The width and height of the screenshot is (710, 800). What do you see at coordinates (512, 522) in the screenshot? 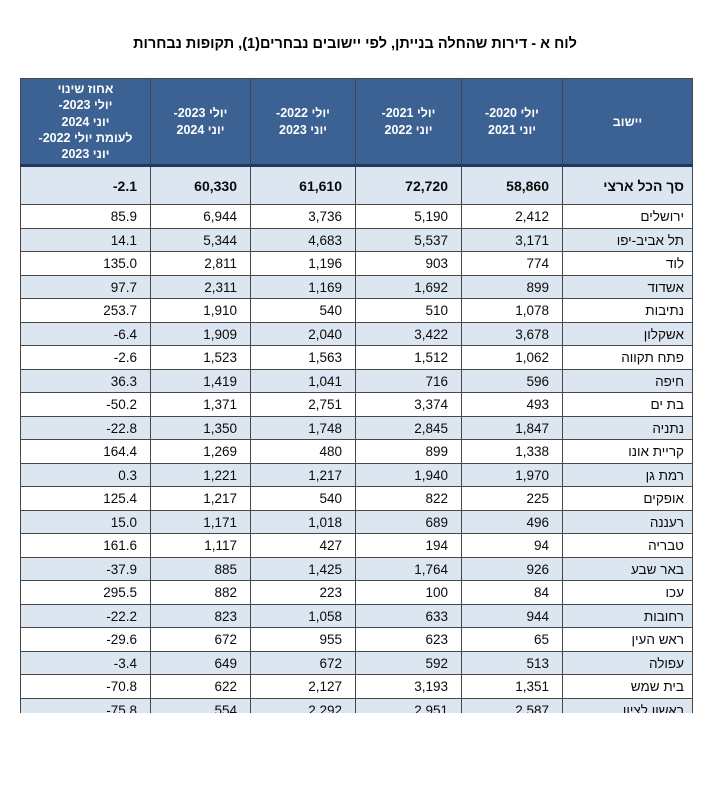
I see `cell-jul2020-jun2021: 496` at bounding box center [512, 522].